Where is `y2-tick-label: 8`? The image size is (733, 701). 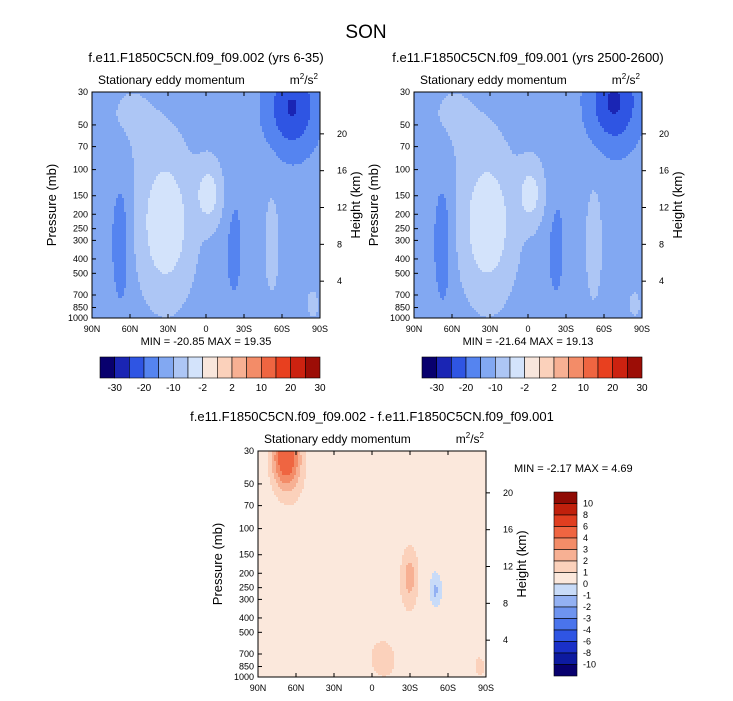 y2-tick-label: 8 is located at coordinates (661, 244).